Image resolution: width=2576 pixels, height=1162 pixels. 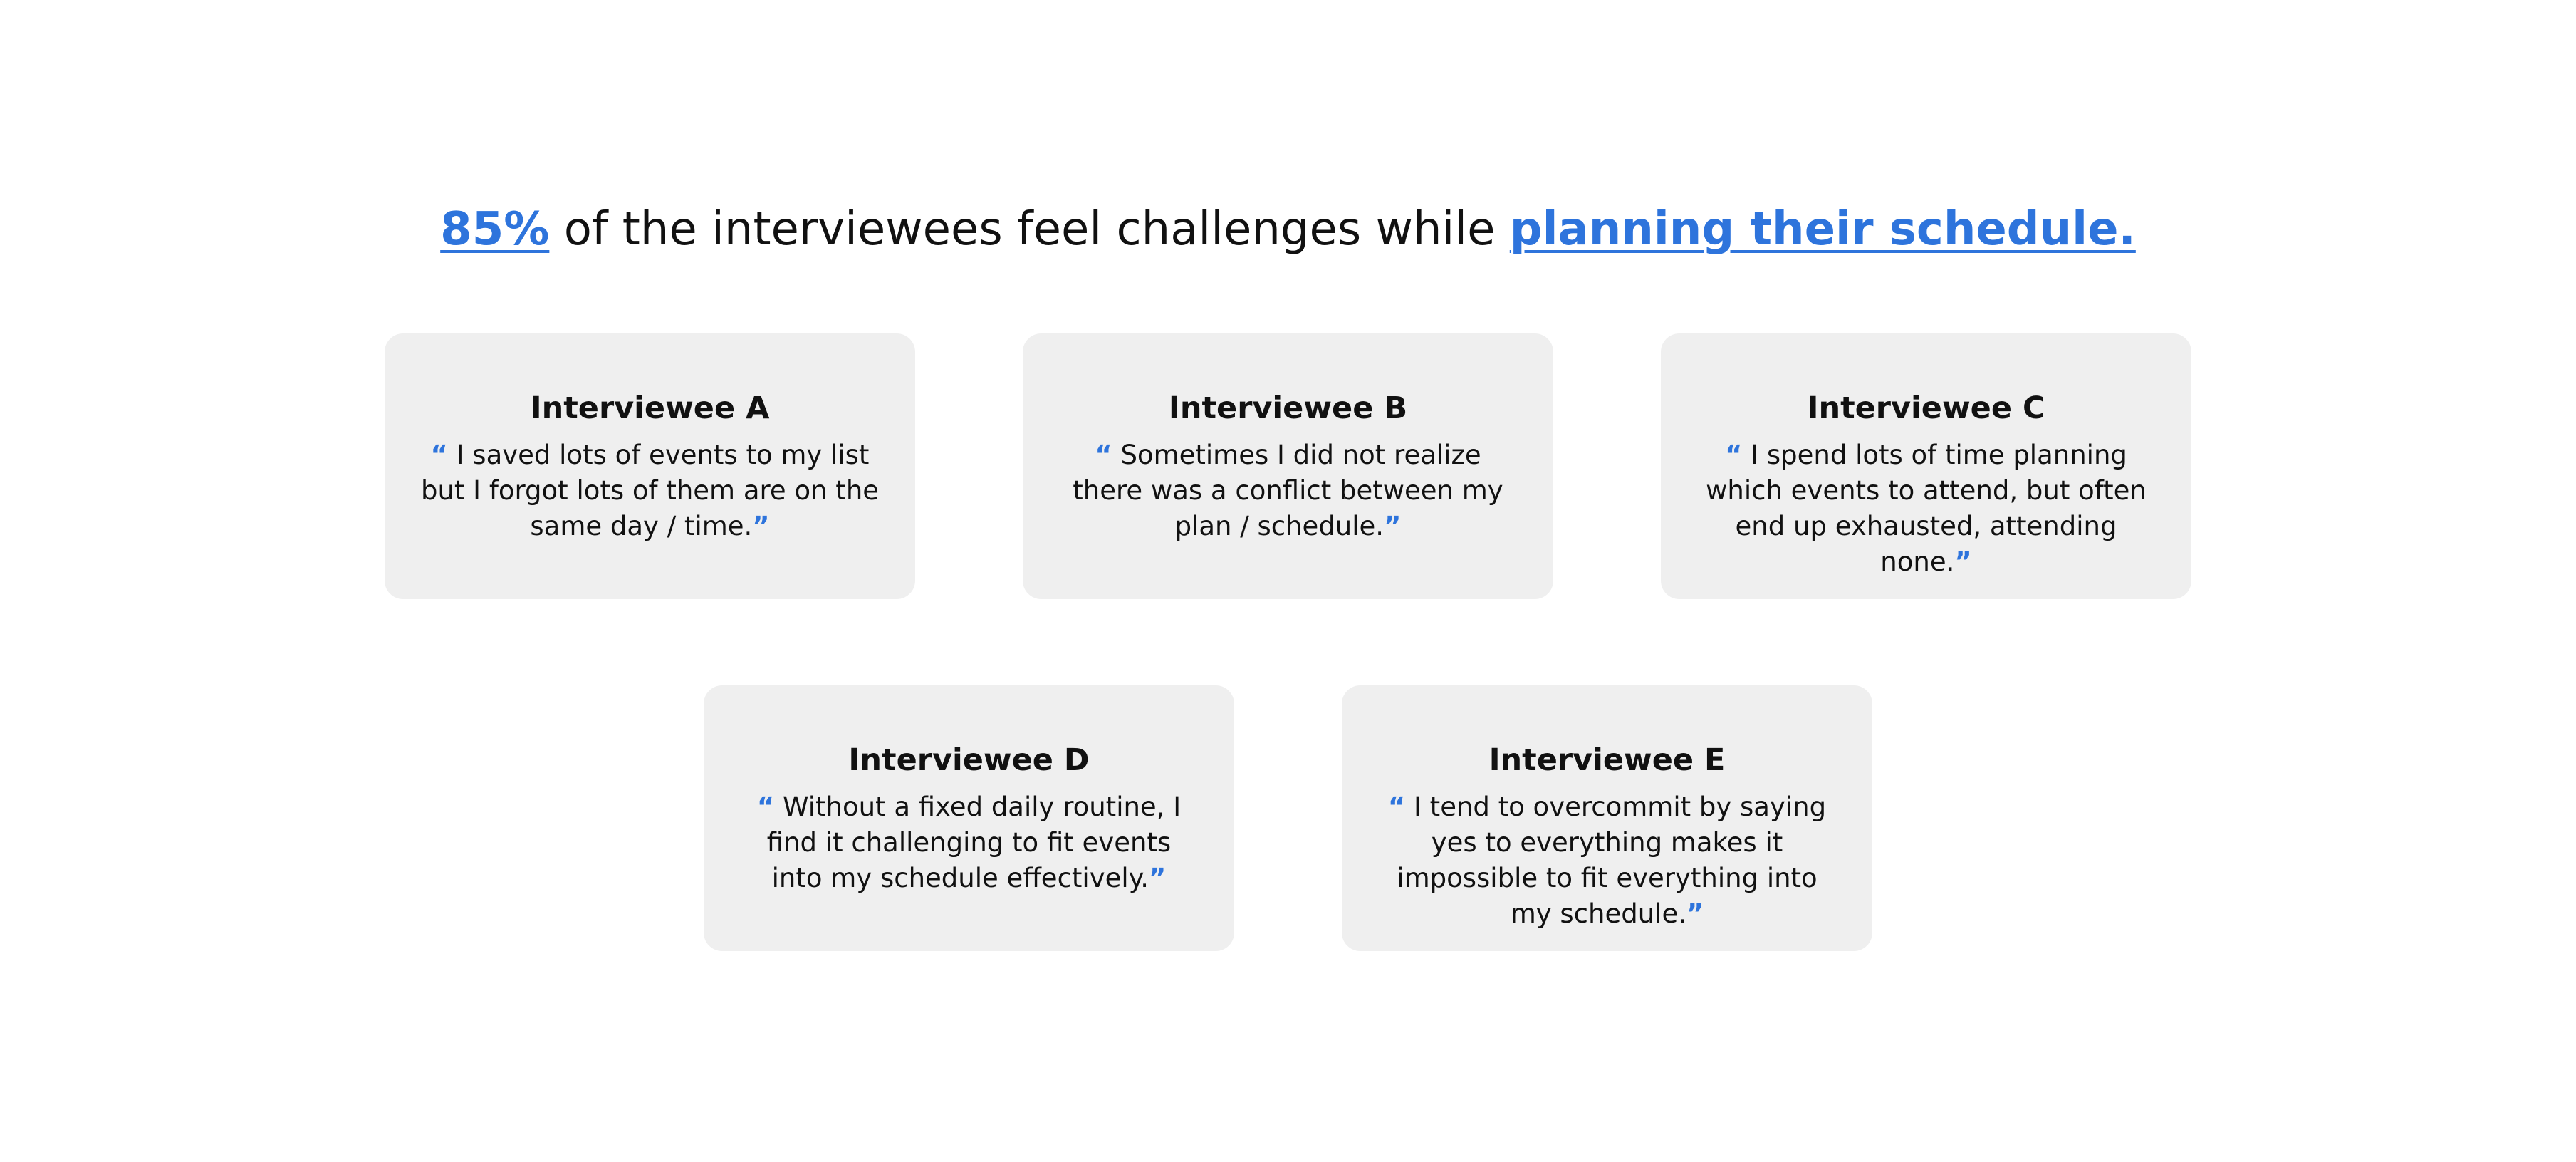 What do you see at coordinates (1607, 760) in the screenshot?
I see `card-title: Interviewee E` at bounding box center [1607, 760].